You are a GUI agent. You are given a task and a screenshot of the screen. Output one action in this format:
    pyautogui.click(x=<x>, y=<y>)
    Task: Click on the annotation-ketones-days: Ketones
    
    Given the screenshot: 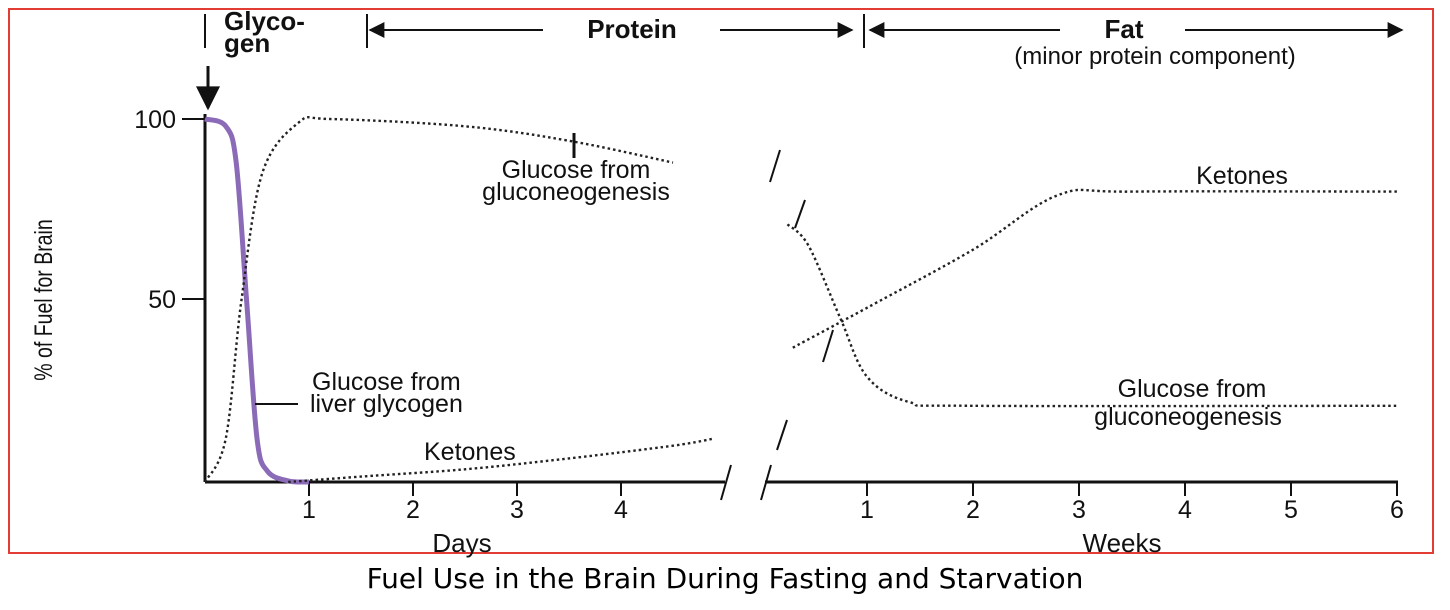 What is the action you would take?
    pyautogui.click(x=470, y=452)
    